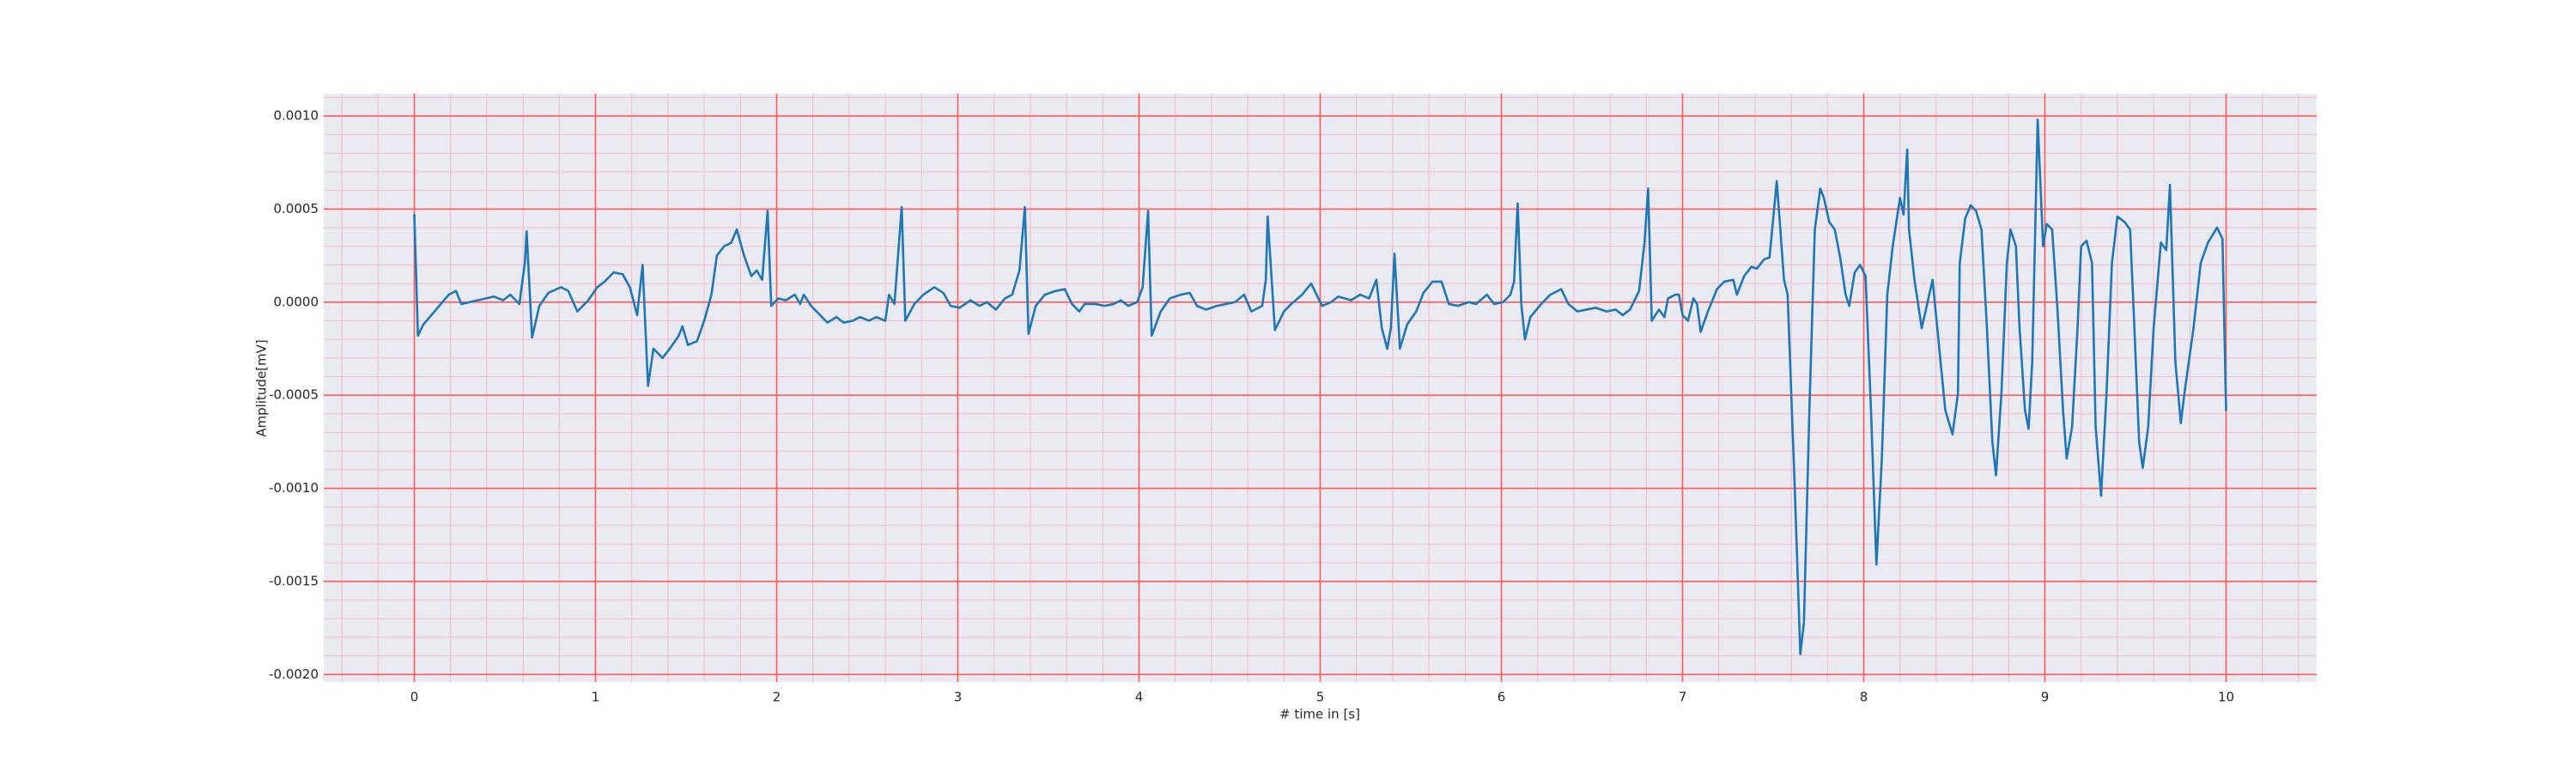  Describe the element at coordinates (296, 208) in the screenshot. I see `y-tick-label: 0.0005` at that location.